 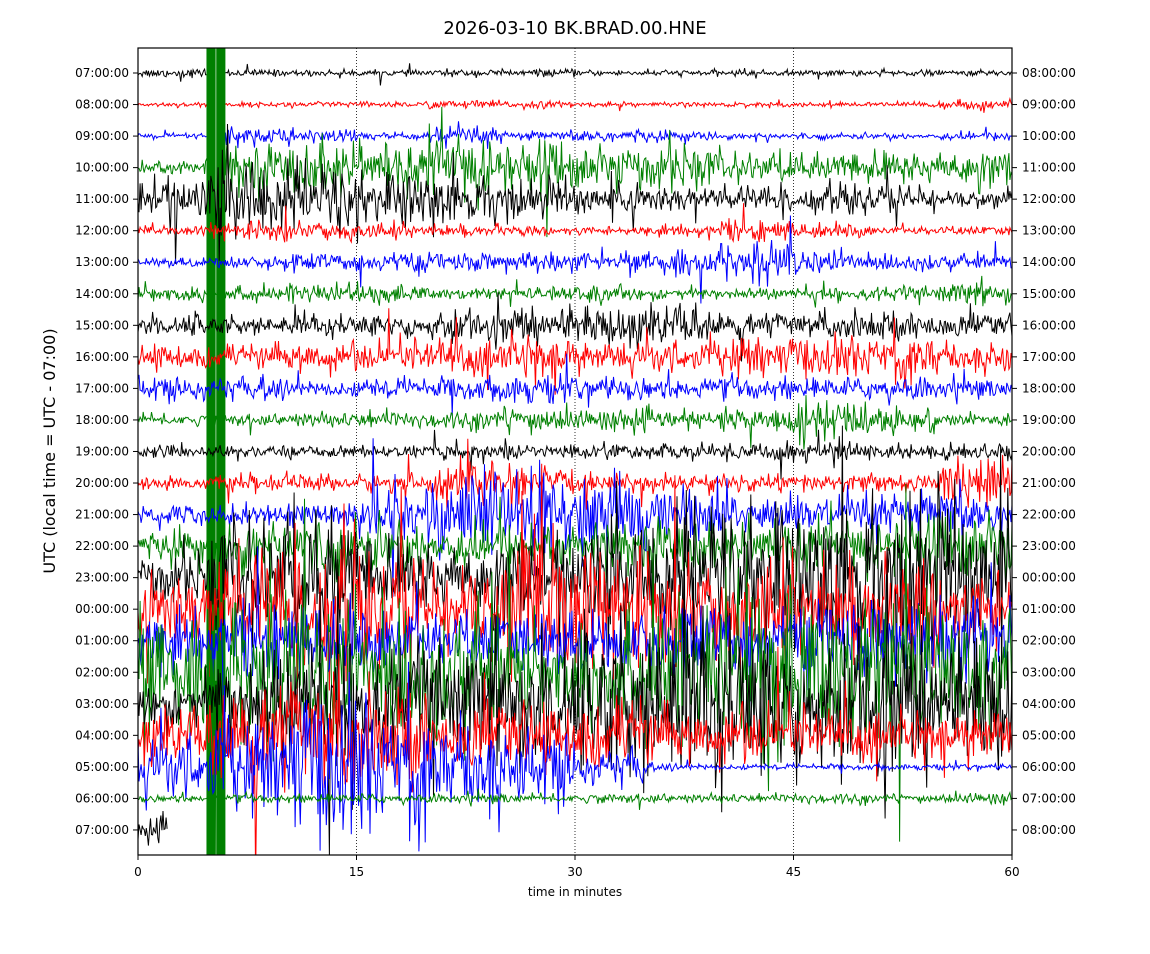 What do you see at coordinates (102, 136) in the screenshot?
I see `y-tick-label-utc: 09:00:00` at bounding box center [102, 136].